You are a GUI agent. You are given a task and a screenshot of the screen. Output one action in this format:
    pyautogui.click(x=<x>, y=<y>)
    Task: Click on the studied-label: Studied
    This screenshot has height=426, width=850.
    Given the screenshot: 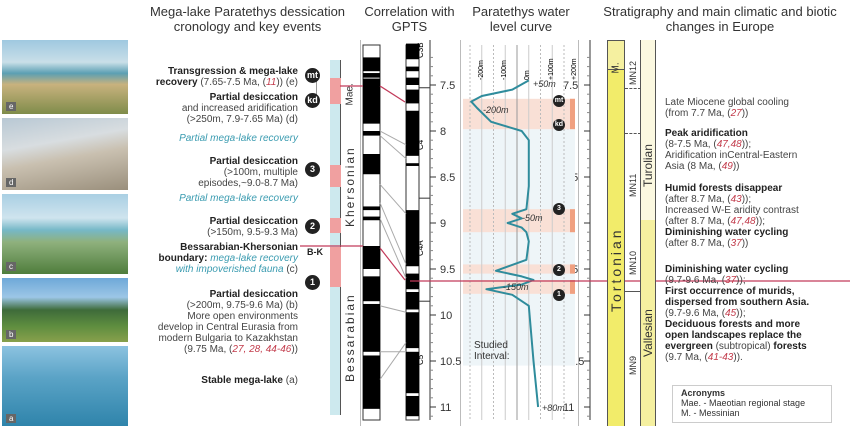 What is the action you would take?
    pyautogui.click(x=491, y=345)
    